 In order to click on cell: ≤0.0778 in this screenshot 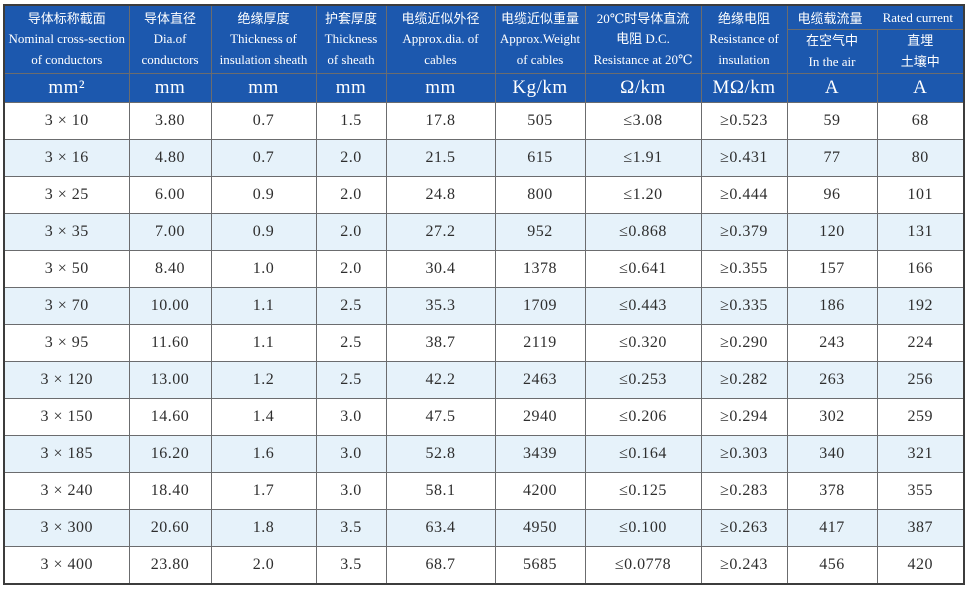, I will do `click(643, 565)`.